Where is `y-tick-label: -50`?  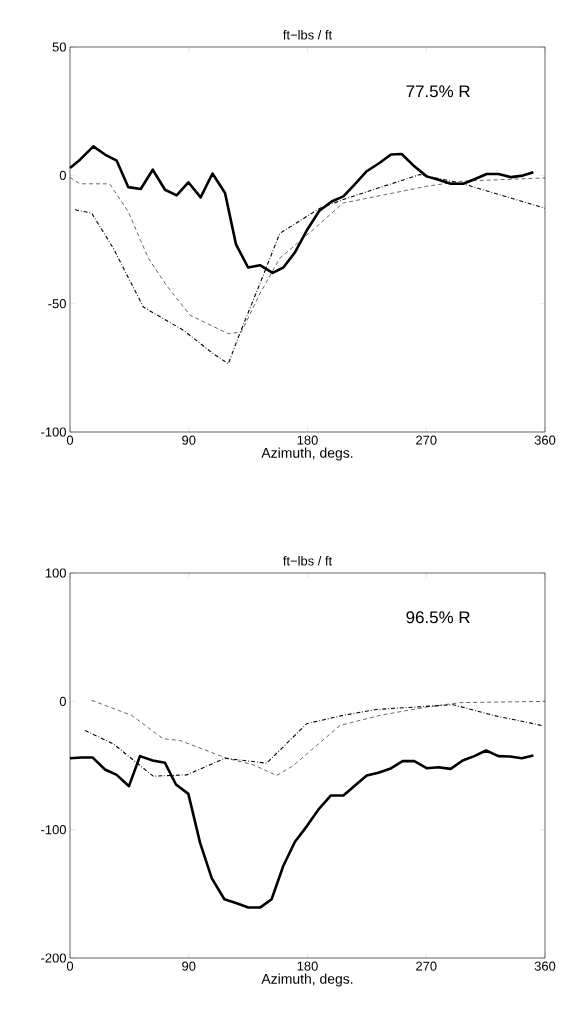
y-tick-label: -50 is located at coordinates (57, 304).